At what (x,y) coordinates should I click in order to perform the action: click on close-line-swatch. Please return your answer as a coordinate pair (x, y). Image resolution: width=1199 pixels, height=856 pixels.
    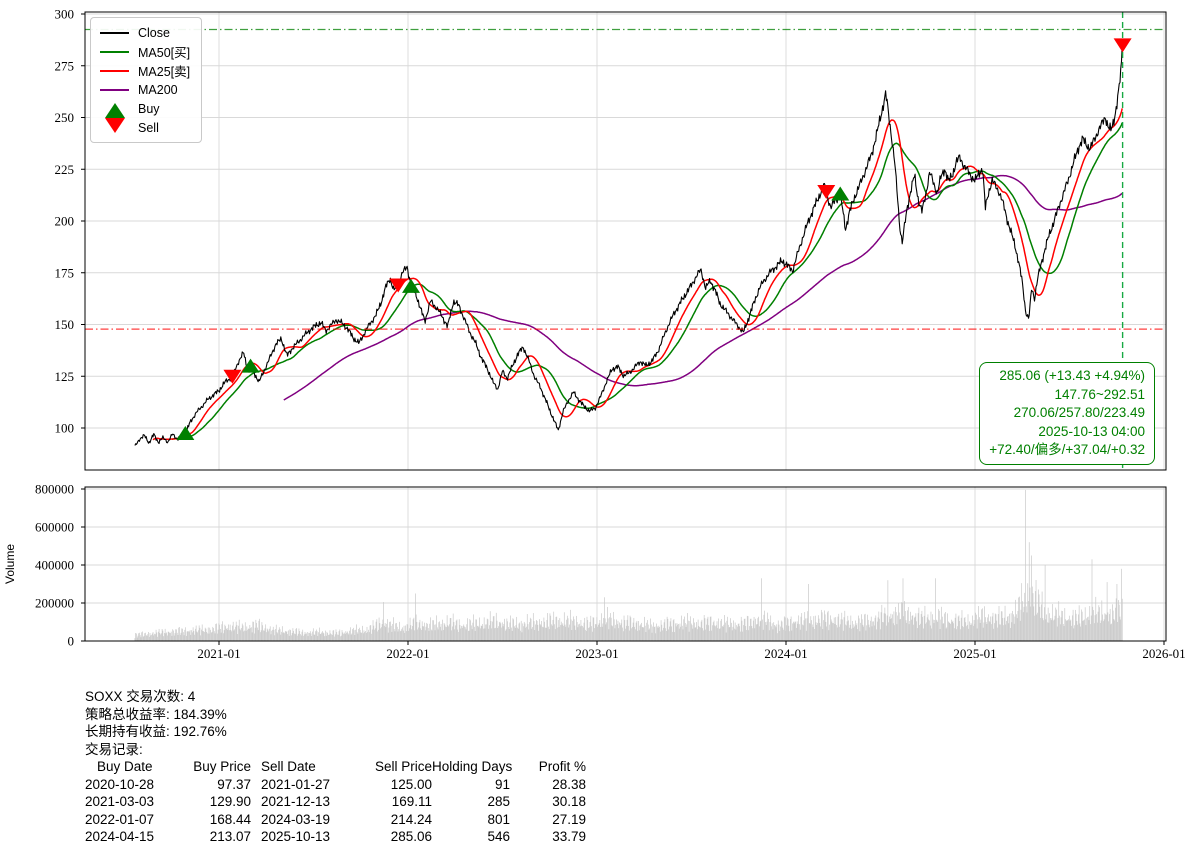
    Looking at the image, I should click on (114, 32).